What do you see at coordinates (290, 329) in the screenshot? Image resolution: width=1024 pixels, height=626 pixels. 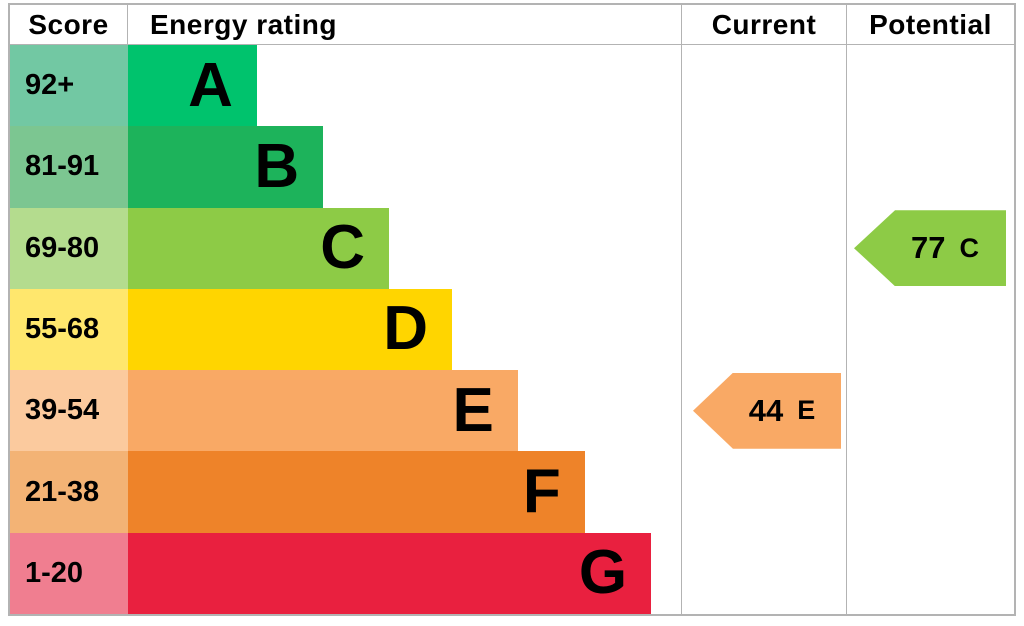 I see `rating-bar: D` at bounding box center [290, 329].